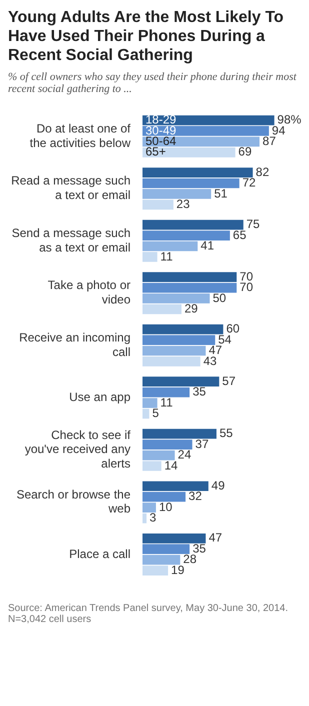 This screenshot has width=309, height=706. What do you see at coordinates (249, 183) in the screenshot?
I see `data-label: 72` at bounding box center [249, 183].